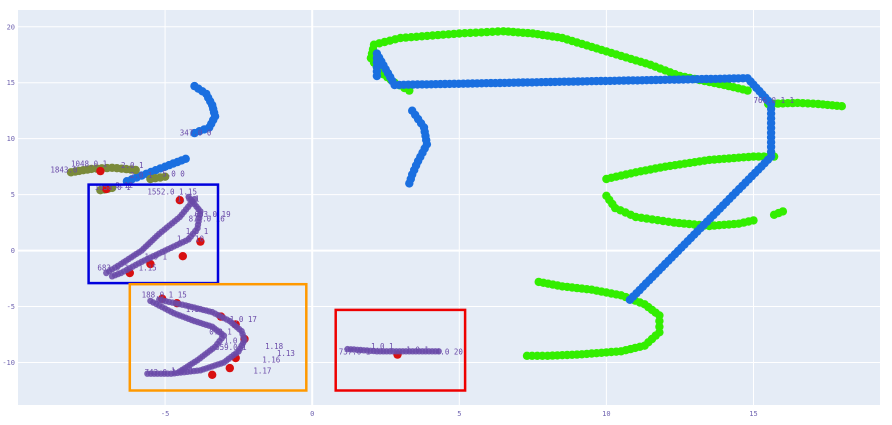 The height and width of the screenshot is (425, 892). Describe the element at coordinates (243, 319) in the screenshot. I see `point-label: 1.0 17` at that location.